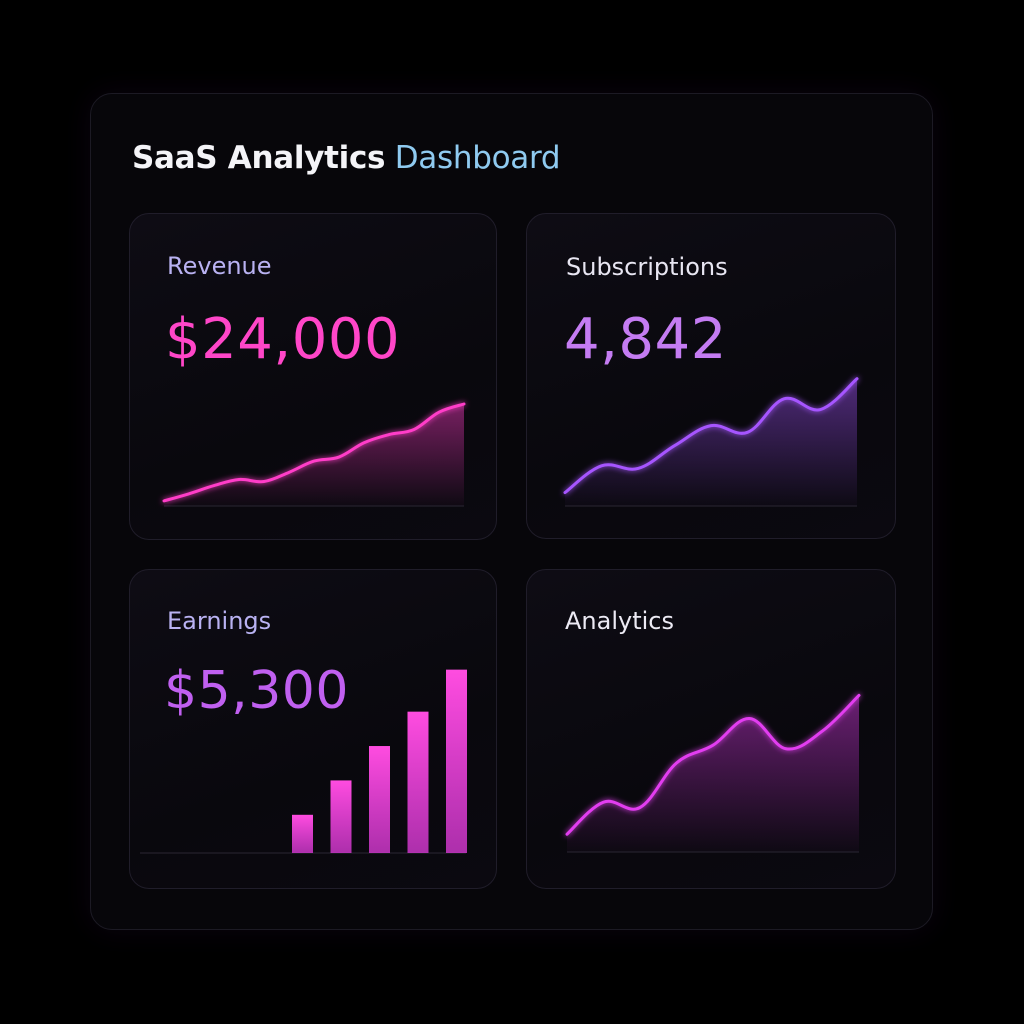  I want to click on revenue-chart, so click(314, 454).